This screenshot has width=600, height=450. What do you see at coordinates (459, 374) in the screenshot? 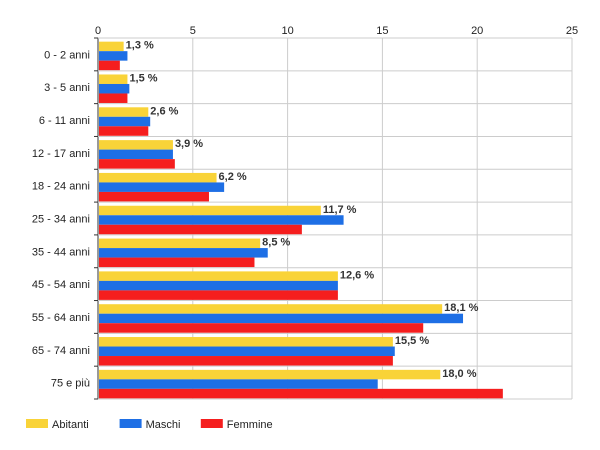
I see `data-label: 18,0 %` at bounding box center [459, 374].